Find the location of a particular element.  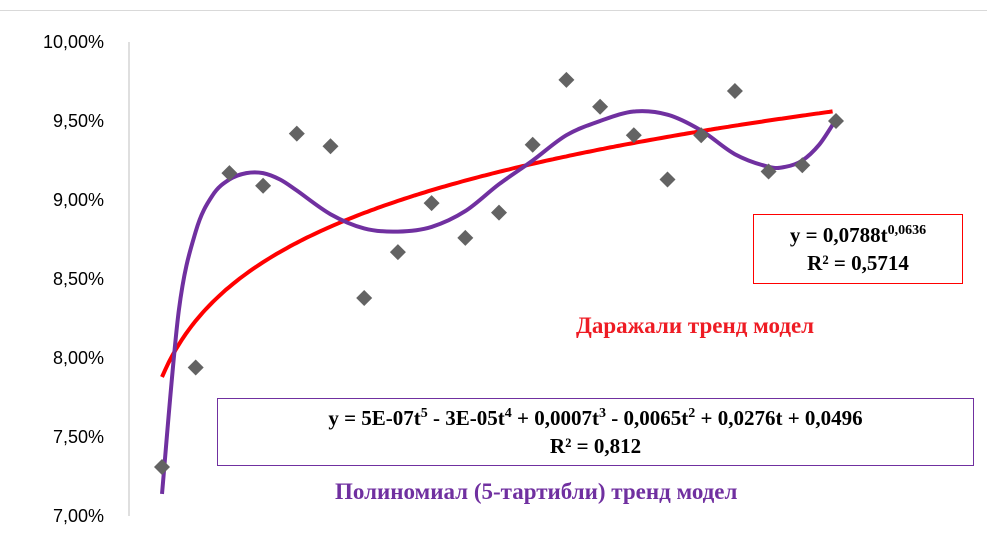

polynomial-r-squared: R² = 0,812 is located at coordinates (595, 446).